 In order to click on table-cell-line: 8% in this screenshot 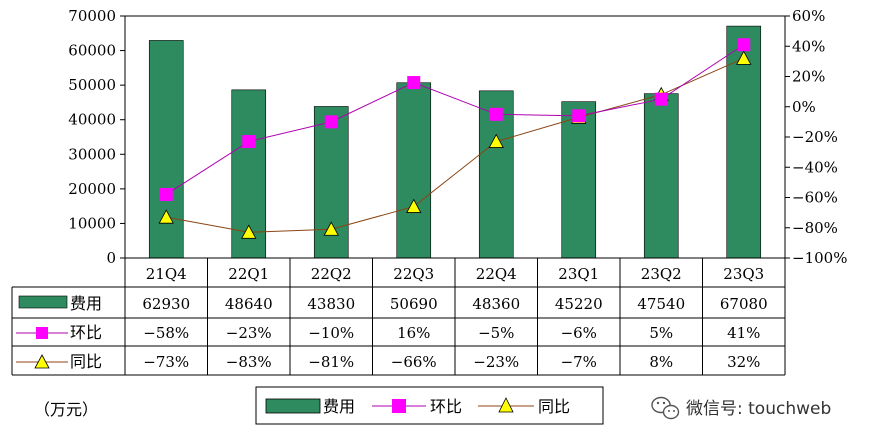, I will do `click(661, 362)`.